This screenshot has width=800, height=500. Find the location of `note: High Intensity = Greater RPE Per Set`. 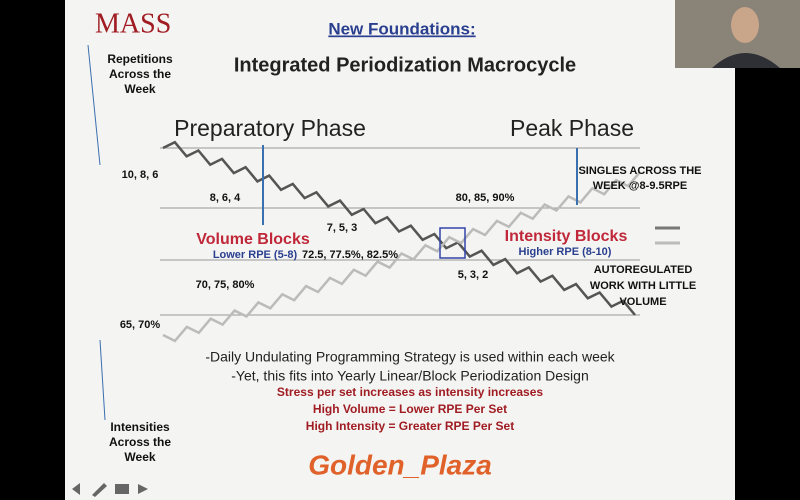

note: High Intensity = Greater RPE Per Set is located at coordinates (410, 426).